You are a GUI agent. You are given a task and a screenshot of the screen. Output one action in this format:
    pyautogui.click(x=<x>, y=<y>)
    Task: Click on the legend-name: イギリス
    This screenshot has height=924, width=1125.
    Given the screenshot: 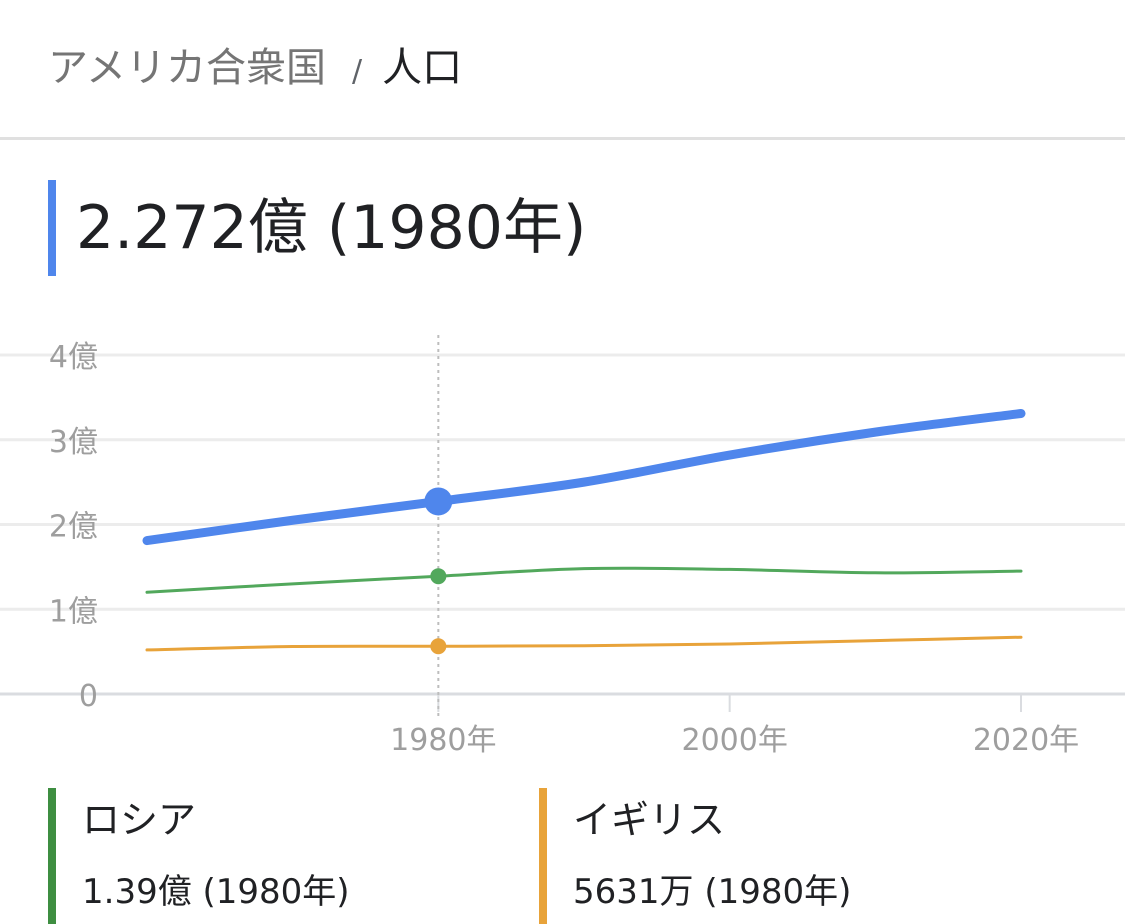 What is the action you would take?
    pyautogui.click(x=649, y=820)
    